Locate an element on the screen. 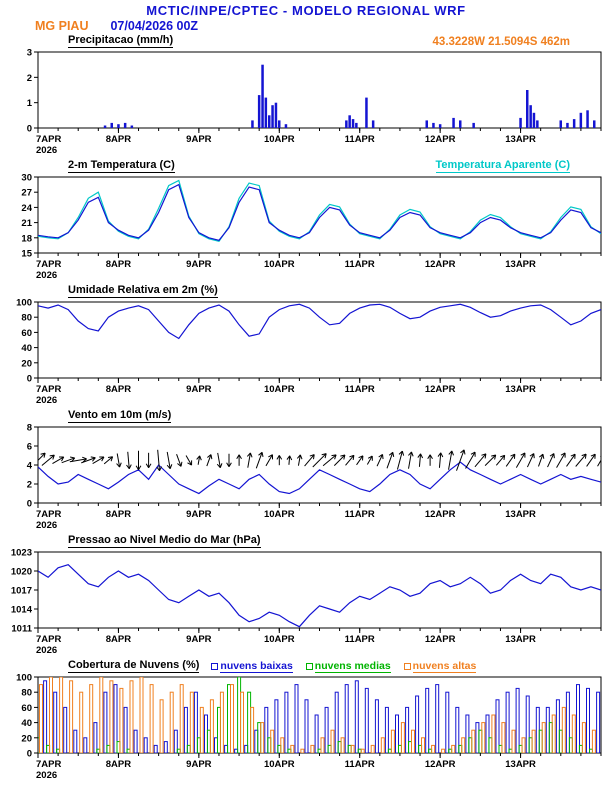 The width and height of the screenshot is (612, 792). run-info-row: MG PIAU 07/04/2026 00Z is located at coordinates (306, 26).